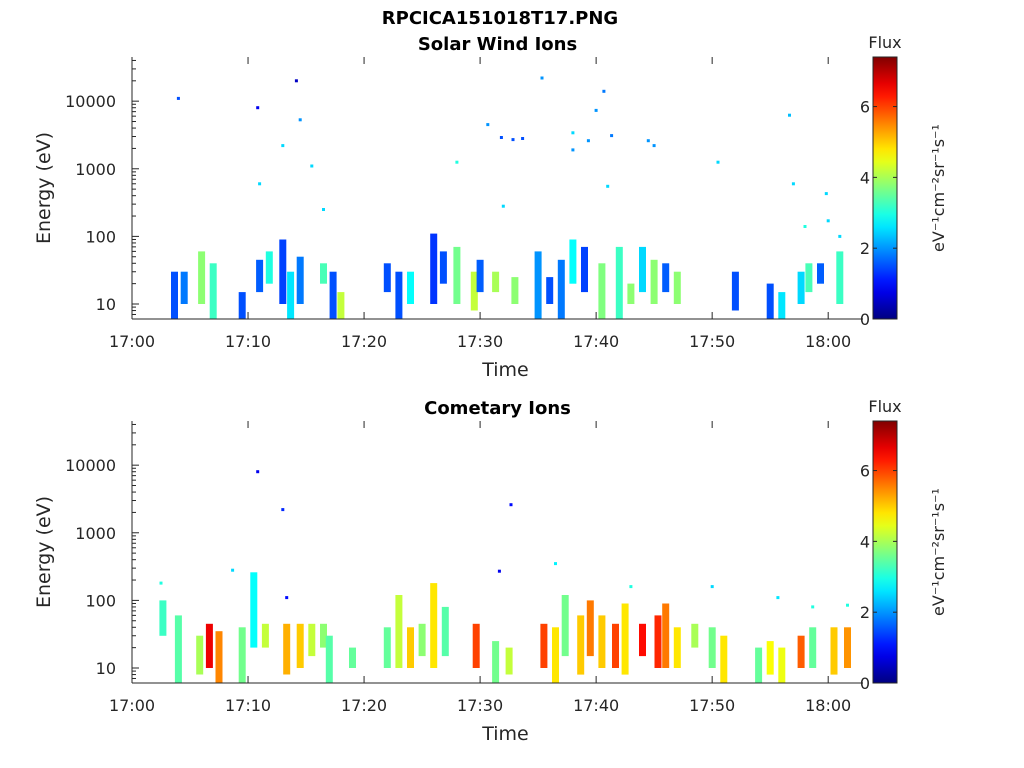 The width and height of the screenshot is (1024, 768). I want to click on y-tick-label: 10, so click(106, 668).